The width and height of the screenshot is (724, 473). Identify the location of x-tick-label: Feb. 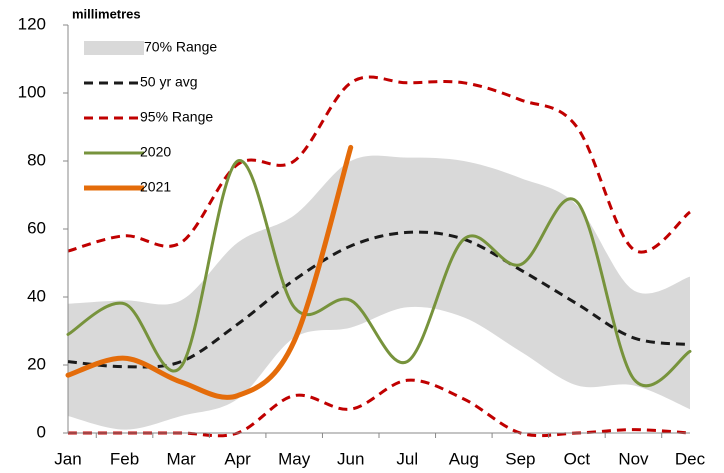
(124, 458).